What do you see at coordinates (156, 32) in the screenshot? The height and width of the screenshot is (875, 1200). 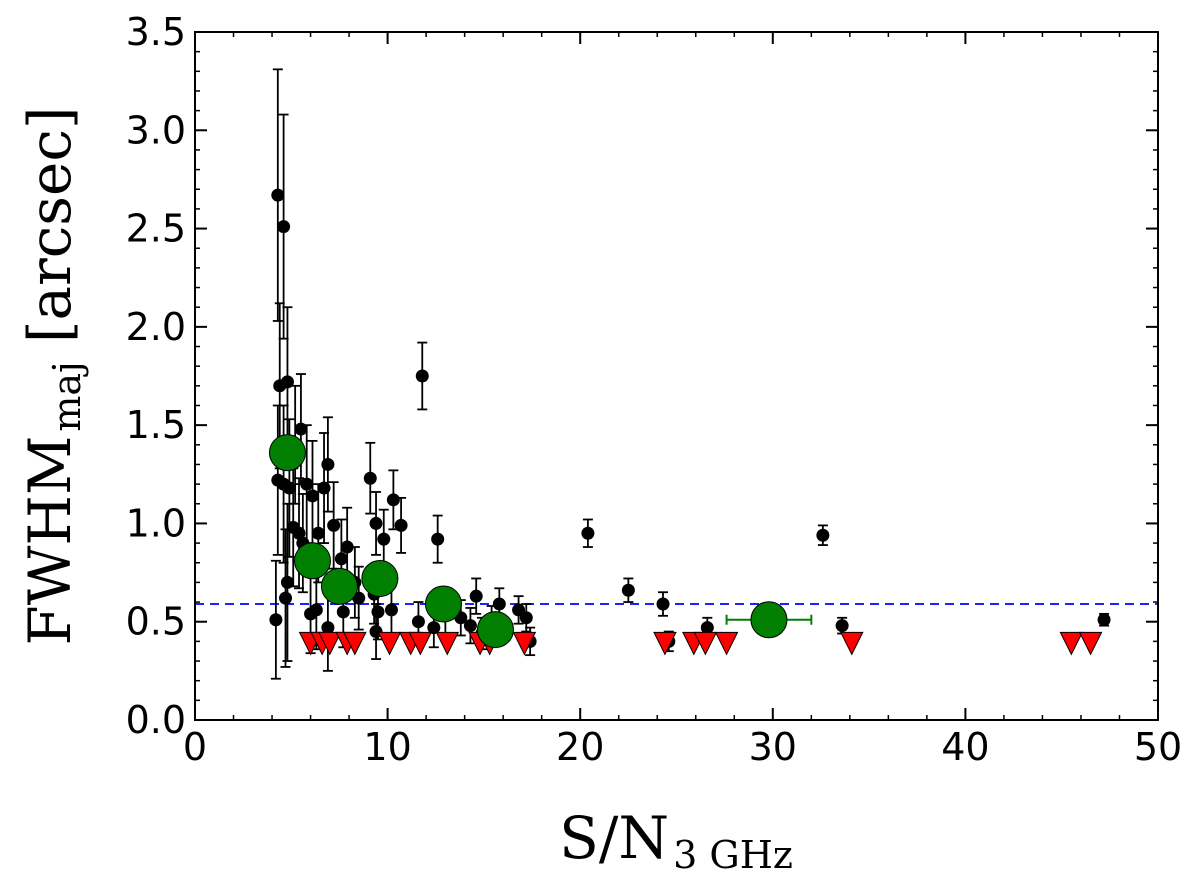 I see `y-tick-label: 3.5` at bounding box center [156, 32].